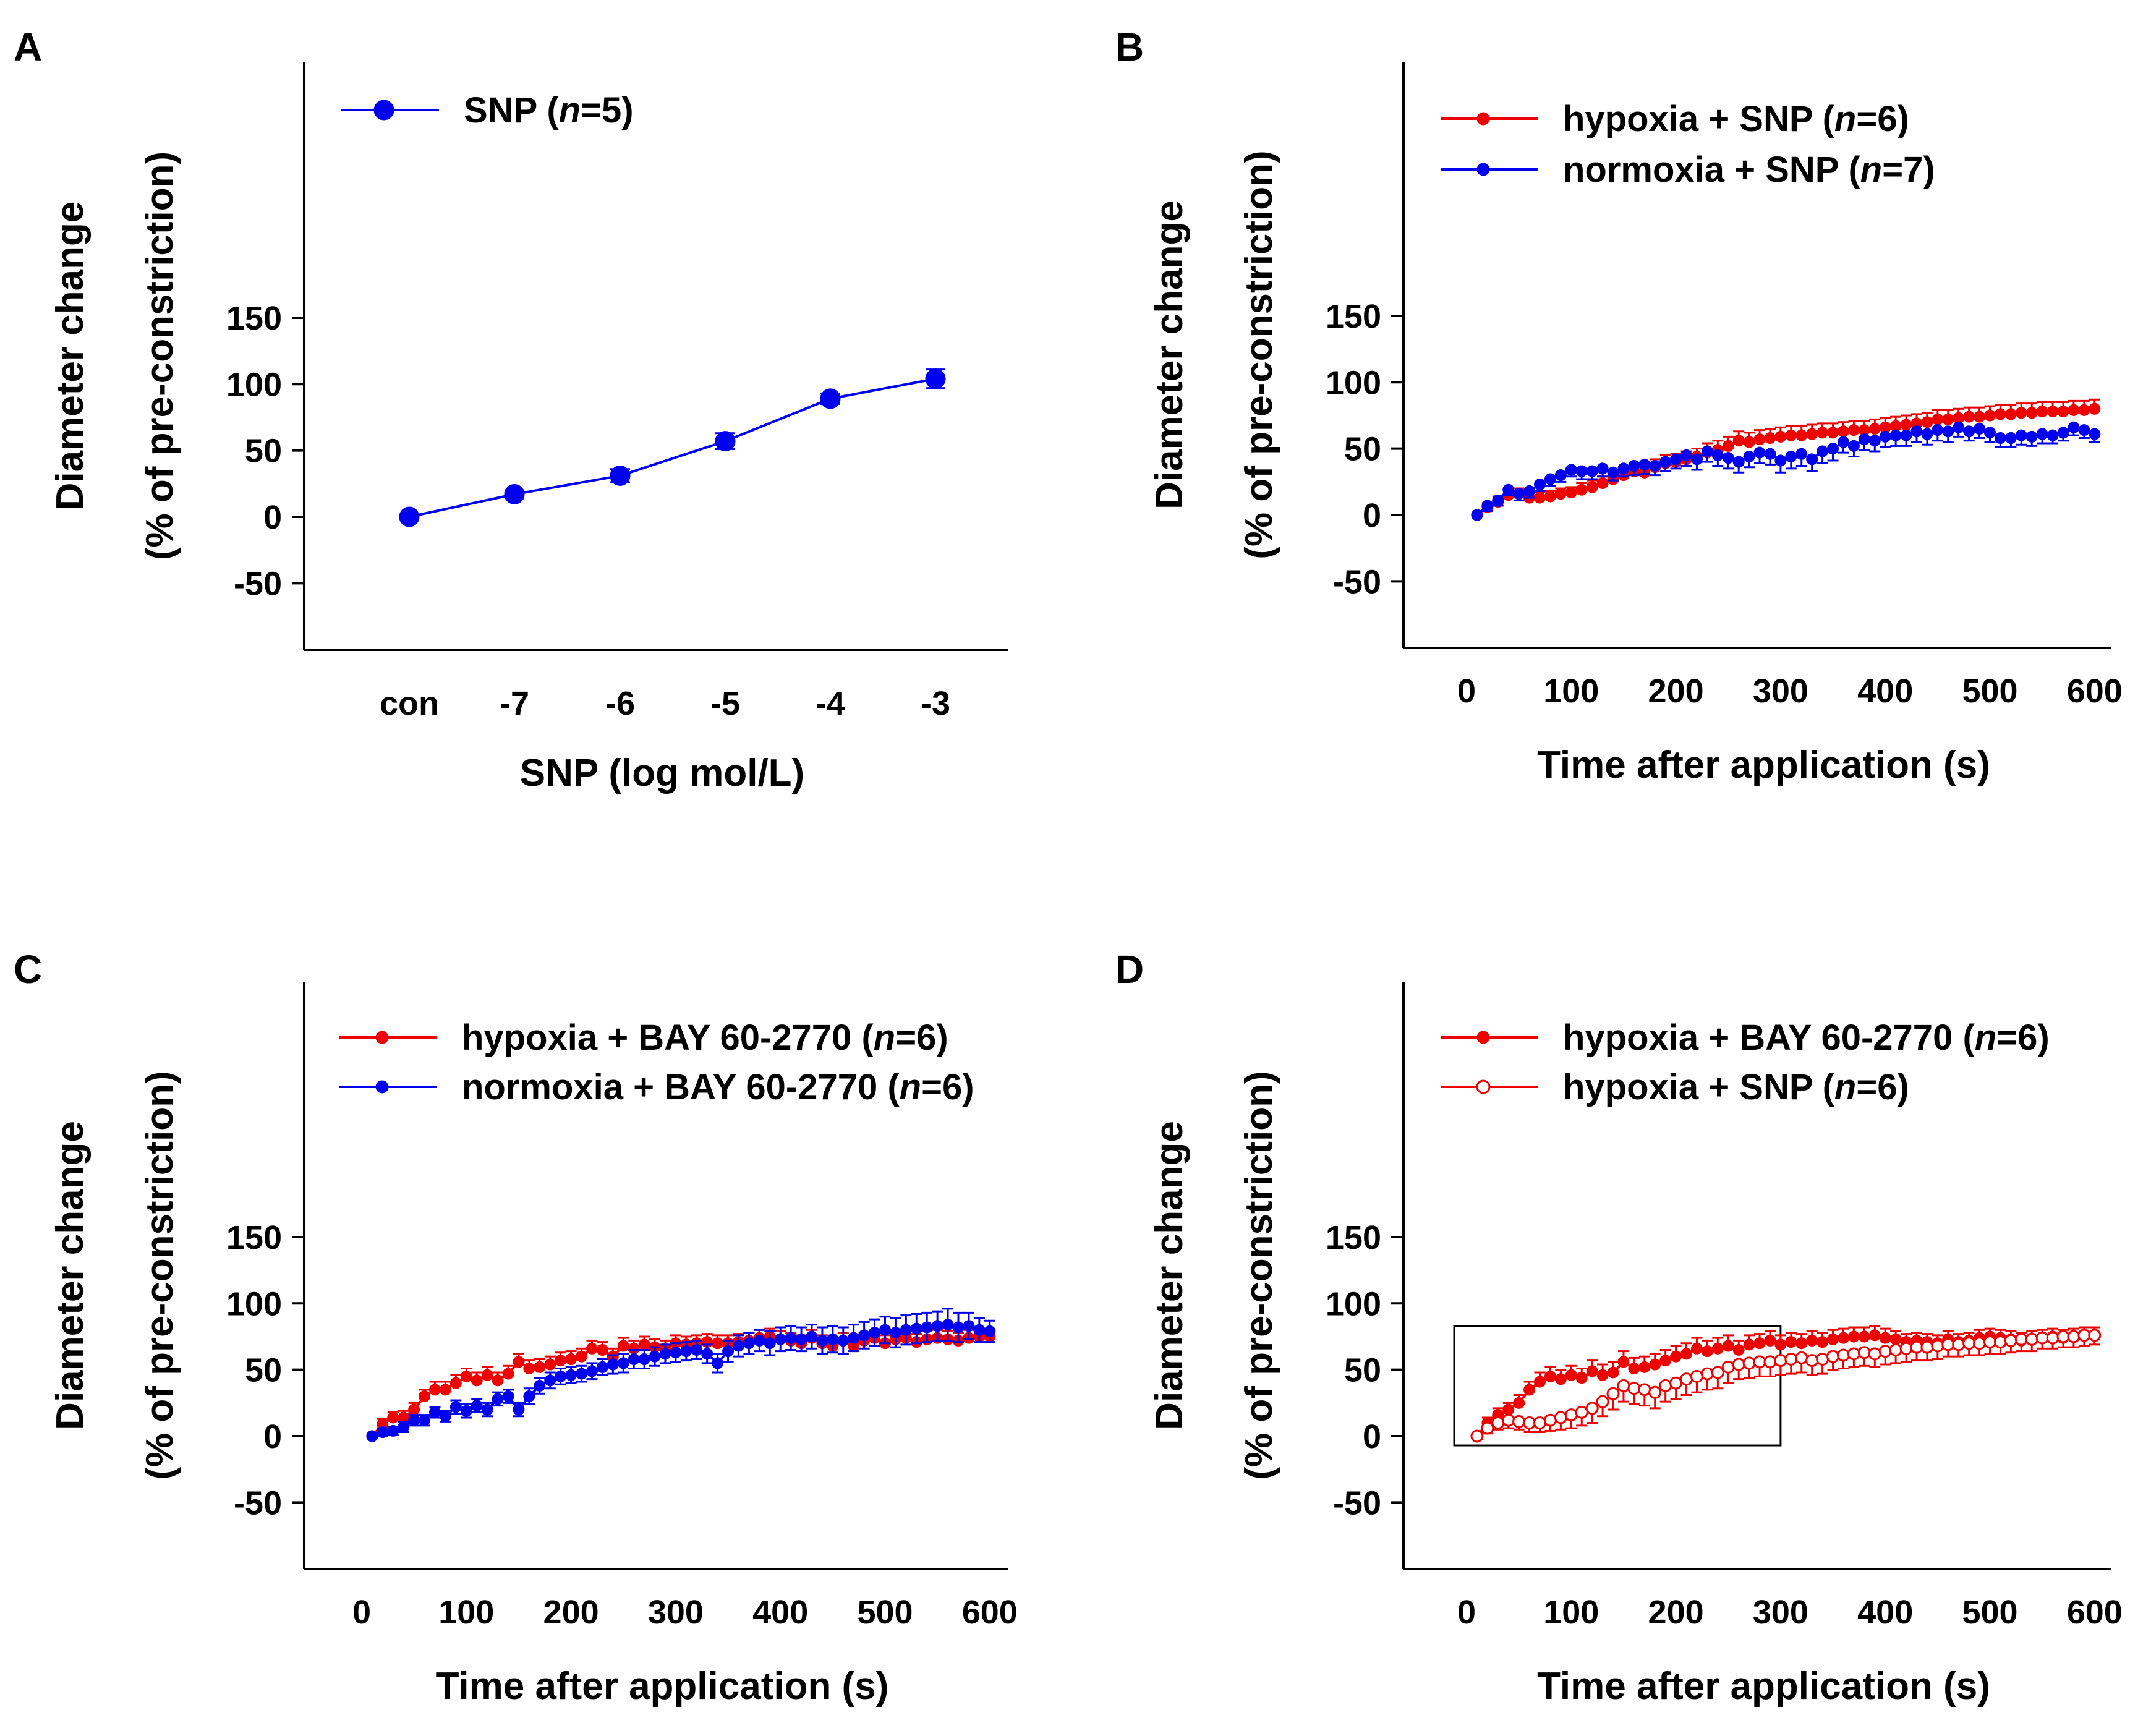  Describe the element at coordinates (1484, 1086) in the screenshot. I see `legend-swatch-marker` at that location.